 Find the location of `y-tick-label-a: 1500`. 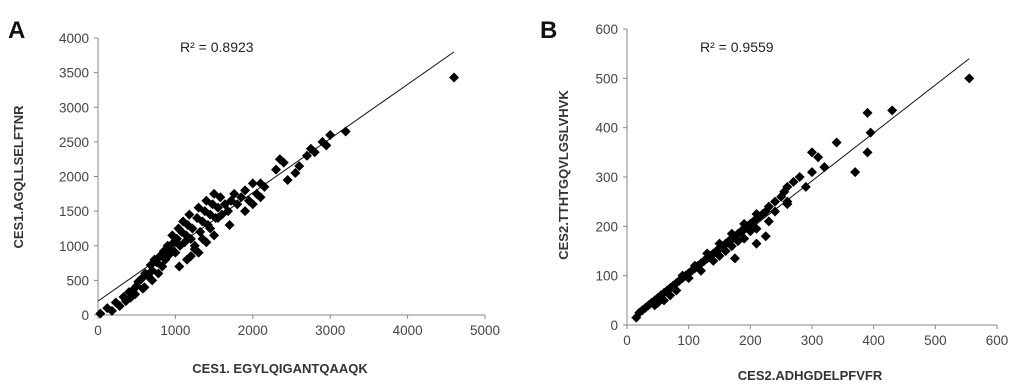

y-tick-label-a: 1500 is located at coordinates (74, 211).